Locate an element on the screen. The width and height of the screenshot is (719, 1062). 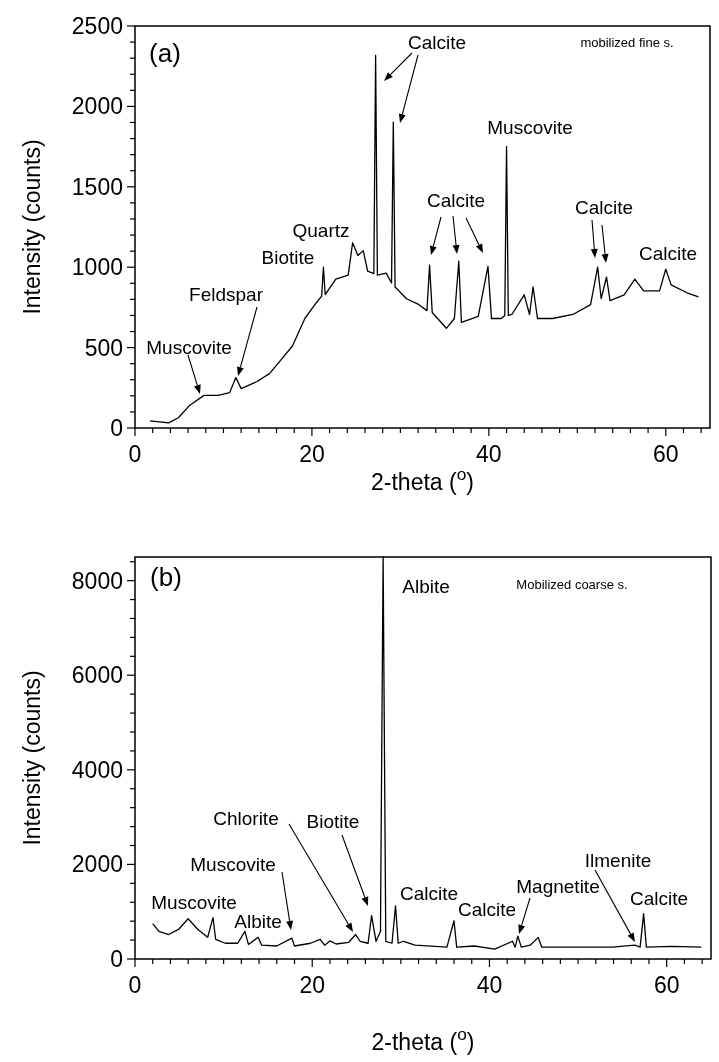
annotation: (b) is located at coordinates (166, 577).